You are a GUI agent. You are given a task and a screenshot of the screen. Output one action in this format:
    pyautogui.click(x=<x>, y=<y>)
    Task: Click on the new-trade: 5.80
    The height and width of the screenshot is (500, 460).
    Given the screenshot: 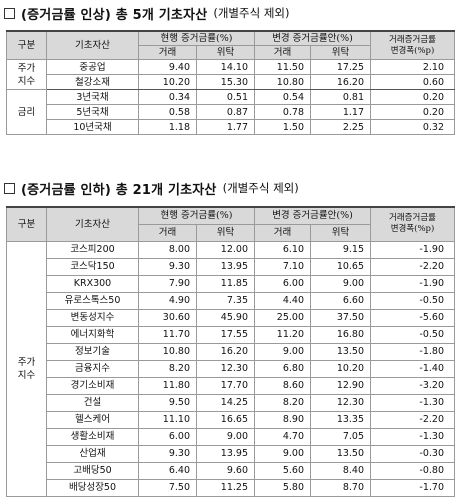 What is the action you would take?
    pyautogui.click(x=282, y=487)
    